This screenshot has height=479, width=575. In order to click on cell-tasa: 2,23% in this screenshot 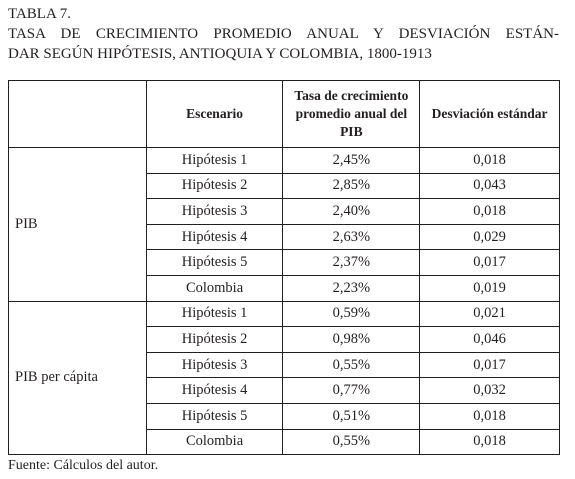, I will do `click(351, 288)`.